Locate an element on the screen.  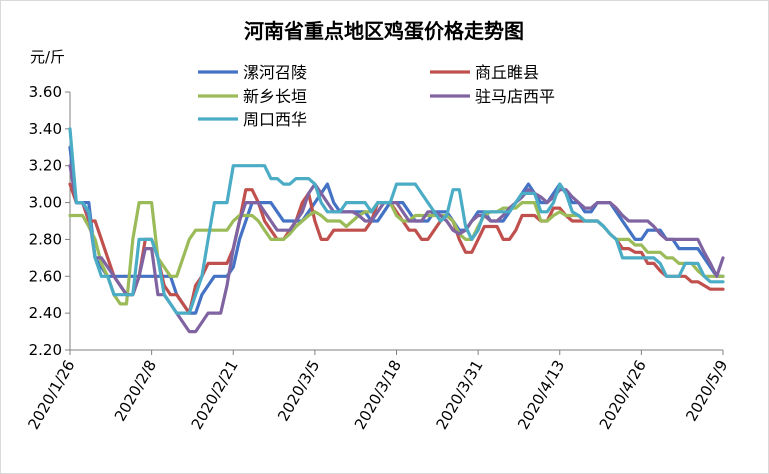
y-tick-label: 2.80 is located at coordinates (45, 239).